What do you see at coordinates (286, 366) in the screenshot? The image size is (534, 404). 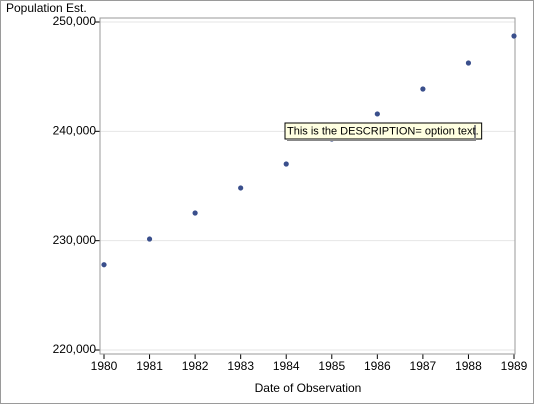 I see `x-tick-label: 1984` at bounding box center [286, 366].